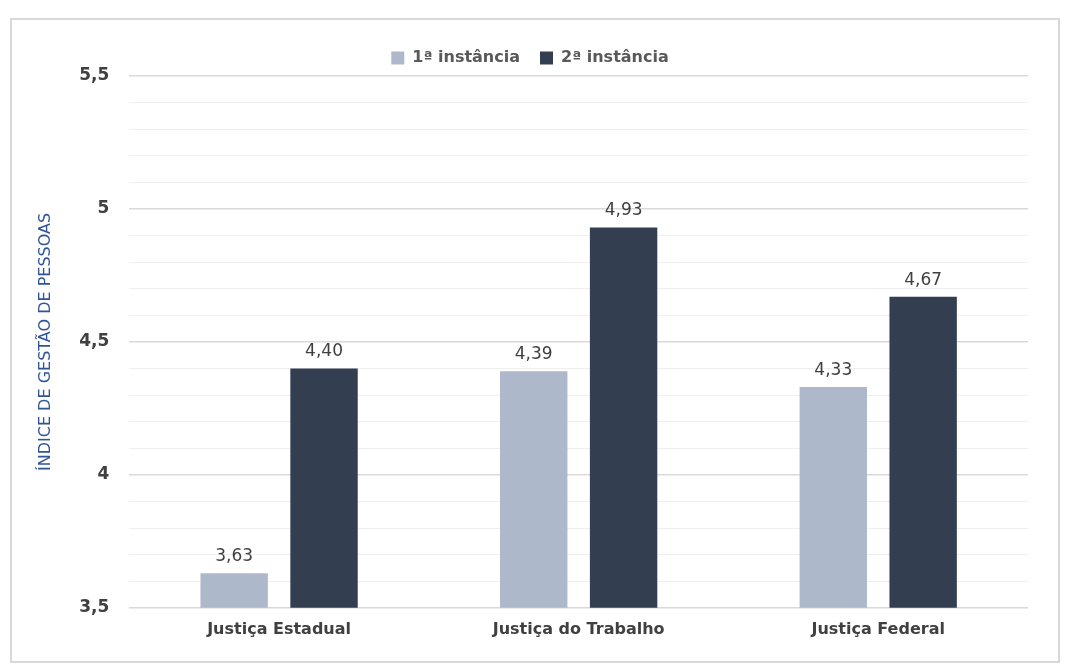 Image resolution: width=1071 pixels, height=671 pixels. What do you see at coordinates (94, 606) in the screenshot?
I see `y-tick-label: 3,5` at bounding box center [94, 606].